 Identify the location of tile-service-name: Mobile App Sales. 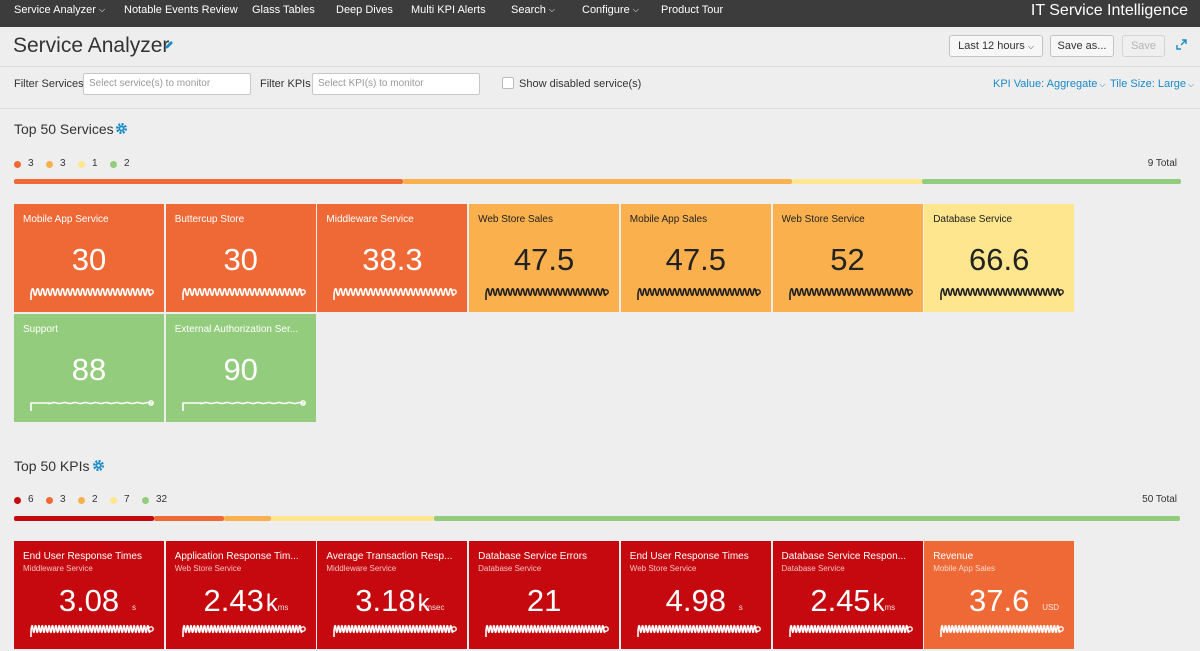
(964, 568).